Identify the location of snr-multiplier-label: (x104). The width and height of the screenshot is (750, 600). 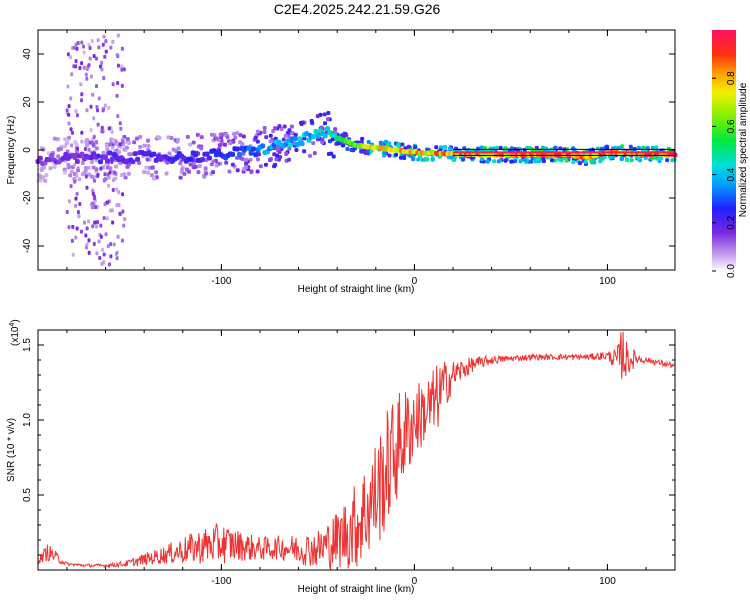
(15, 332).